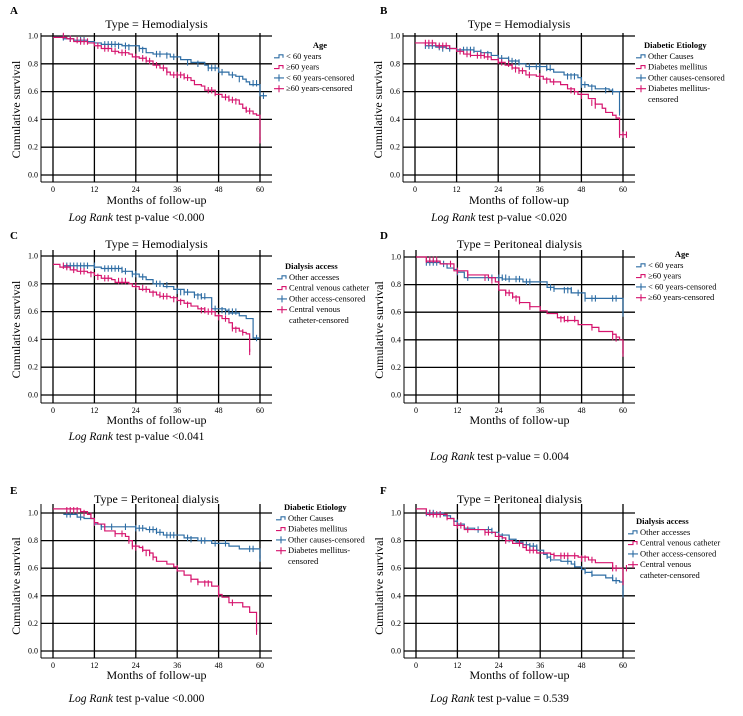 The image size is (743, 716). I want to click on chart-title: Type = Hemodialysis, so click(156, 24).